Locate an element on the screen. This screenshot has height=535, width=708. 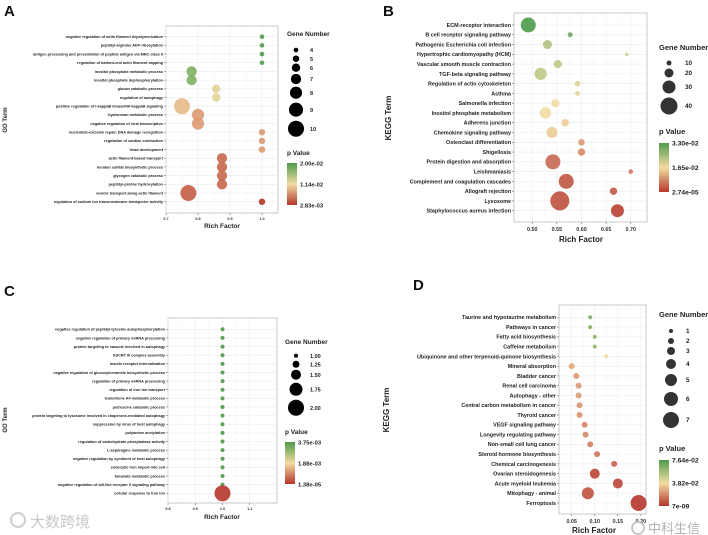
size-legend-label: 2 is located at coordinates (688, 341).